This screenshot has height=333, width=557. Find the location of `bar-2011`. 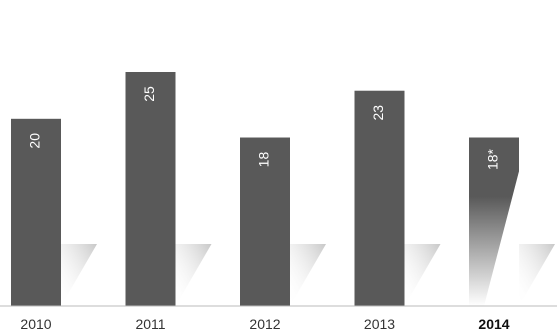

bar-2011 is located at coordinates (150, 189).